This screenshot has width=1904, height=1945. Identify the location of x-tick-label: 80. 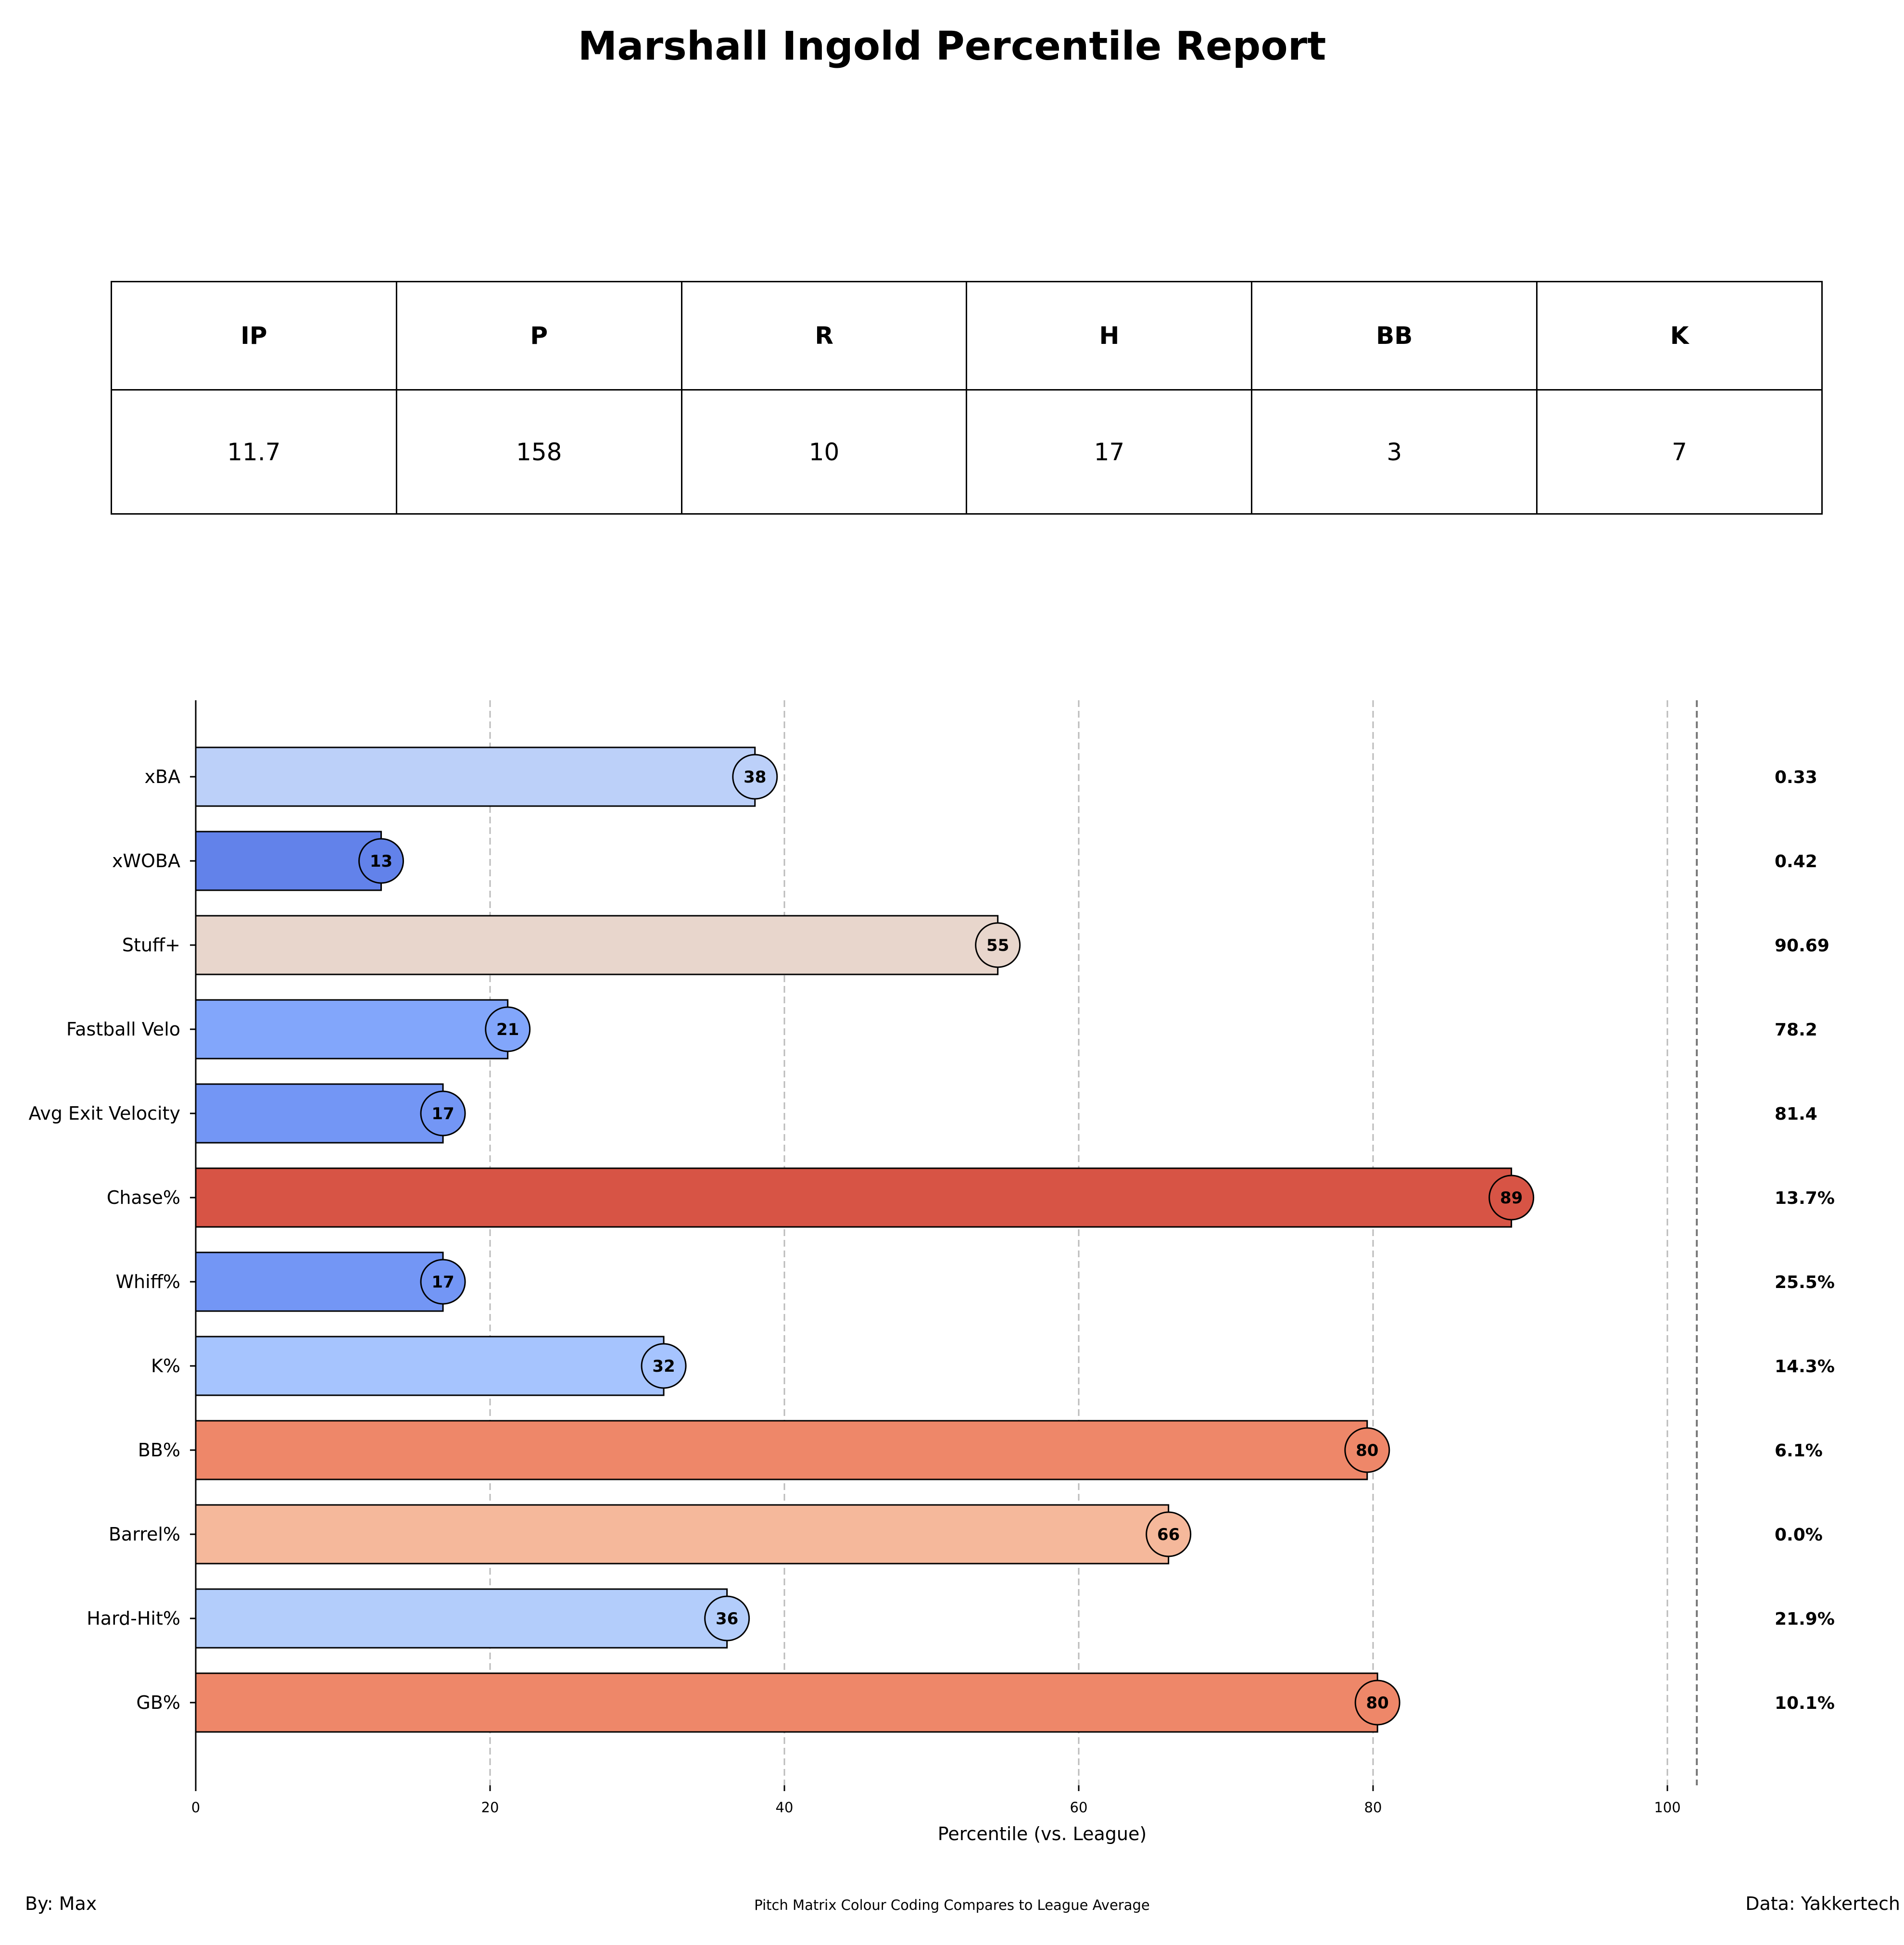
(1373, 1808).